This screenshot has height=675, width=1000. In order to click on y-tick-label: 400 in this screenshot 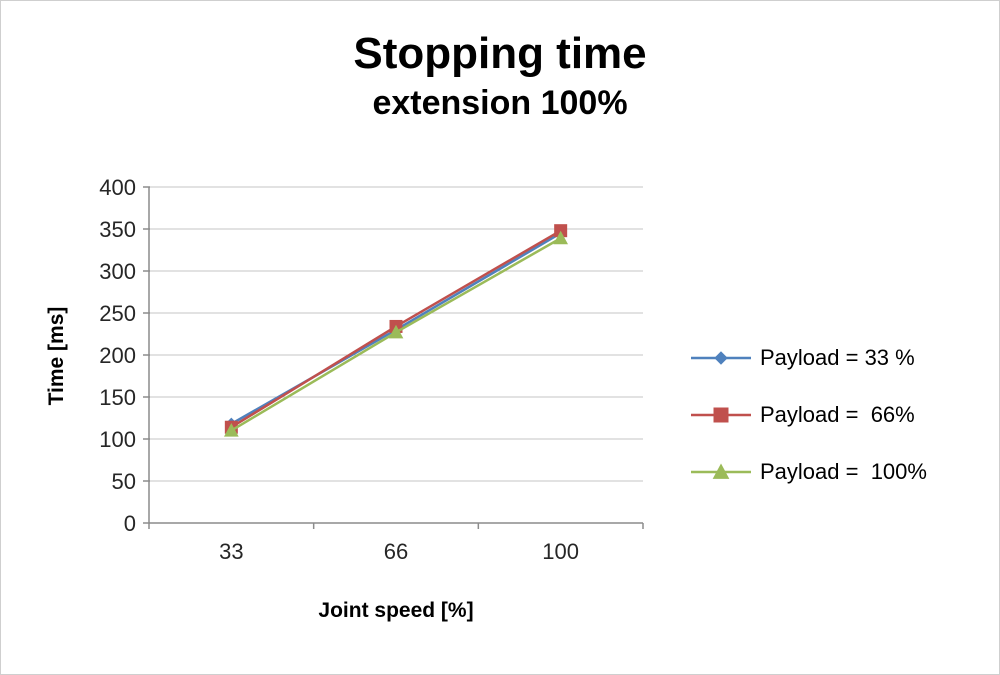, I will do `click(117, 188)`.